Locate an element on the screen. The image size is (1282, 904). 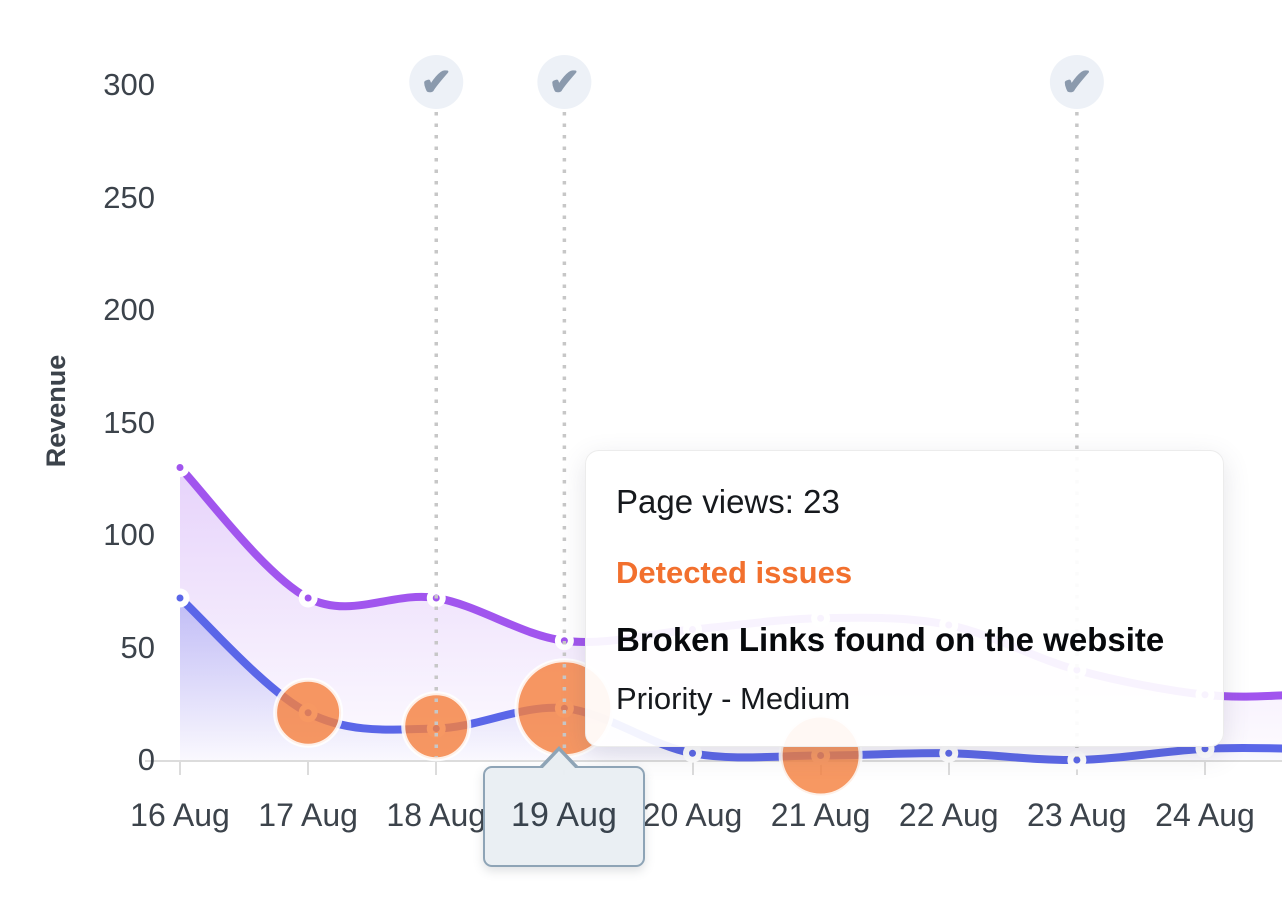
y-tick-label-100: 100 is located at coordinates (129, 534).